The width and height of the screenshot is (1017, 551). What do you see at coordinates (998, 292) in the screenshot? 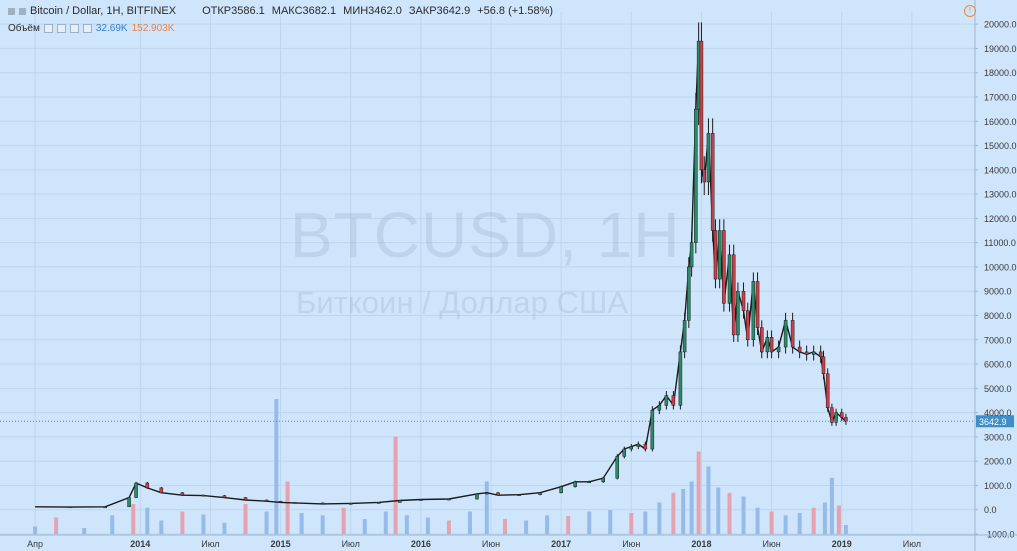
I see `price-tick-label: 9000.0` at bounding box center [998, 292].